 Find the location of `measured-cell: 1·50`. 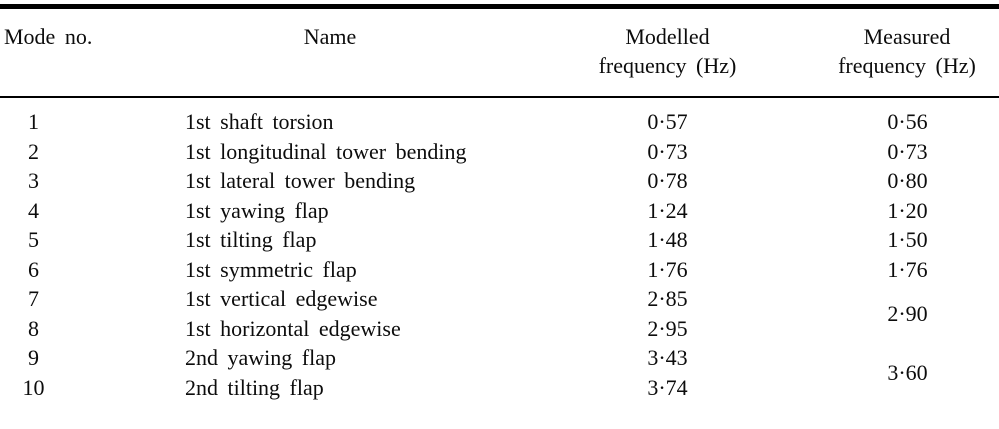

measured-cell: 1·50 is located at coordinates (907, 239).